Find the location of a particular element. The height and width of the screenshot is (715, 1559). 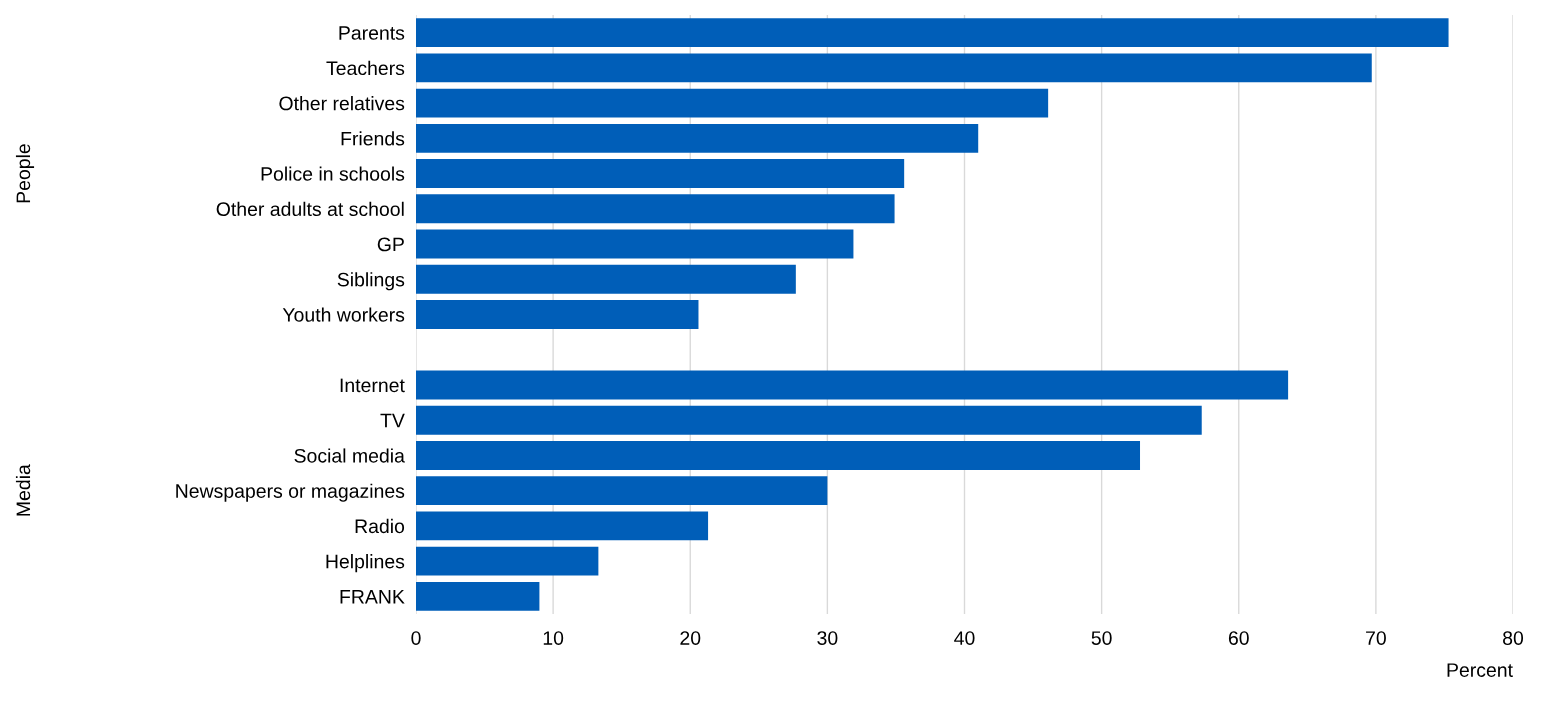

x-tick-label: 60 is located at coordinates (1238, 638).